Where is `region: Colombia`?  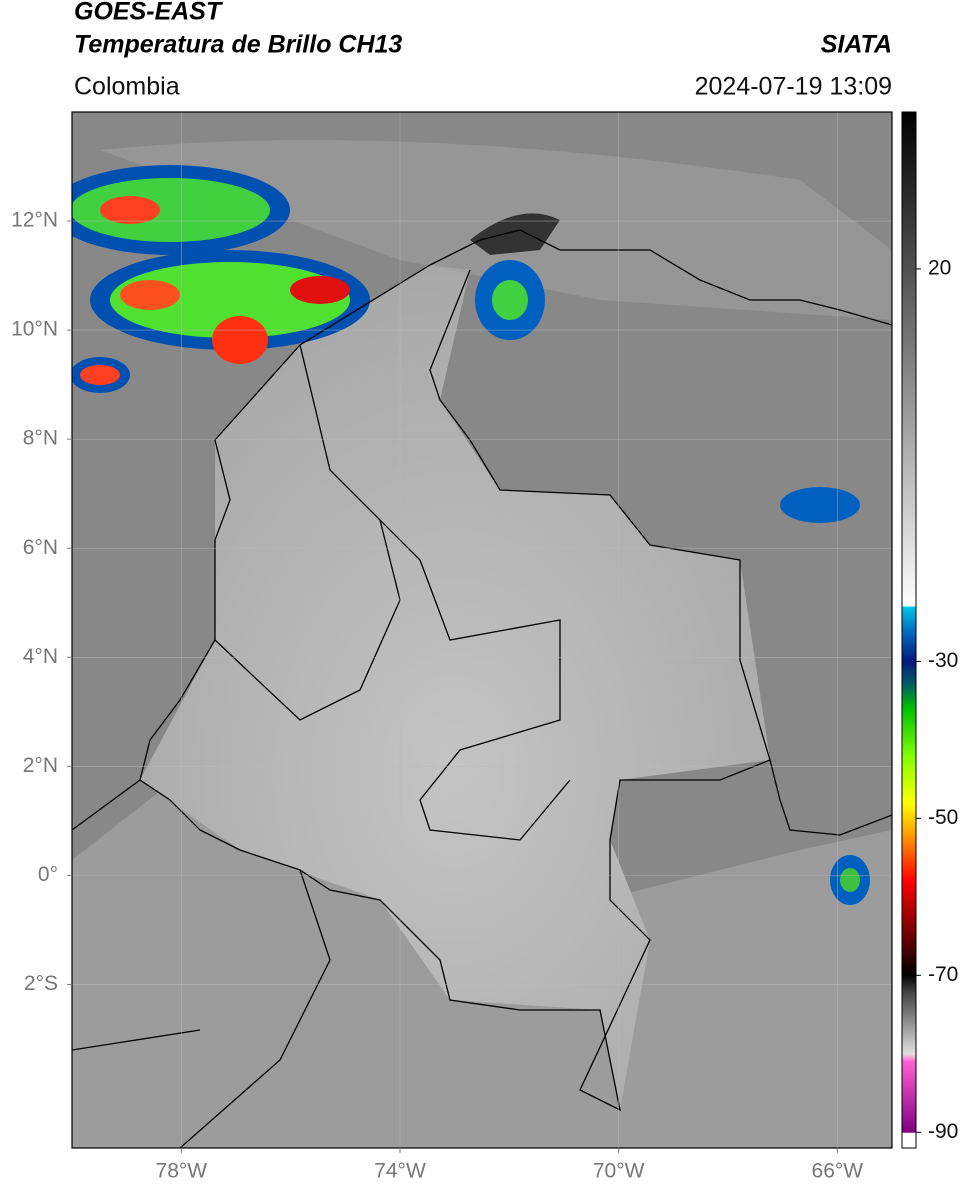 region: Colombia is located at coordinates (127, 87).